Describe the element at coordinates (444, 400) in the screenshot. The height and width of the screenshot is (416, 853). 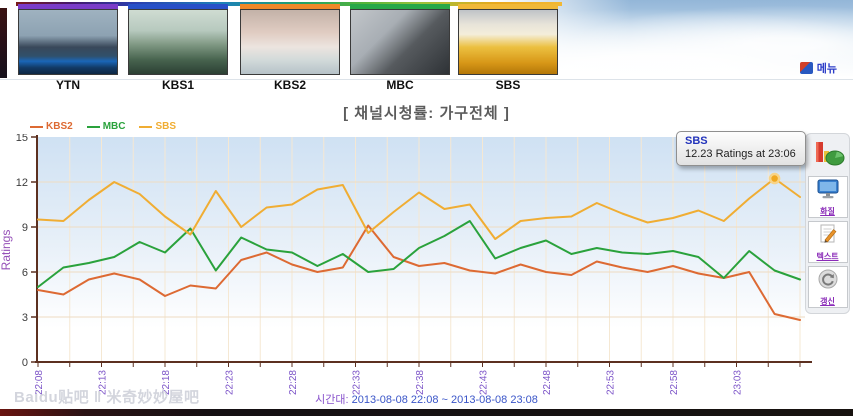
I see `time-range-value: 2013-08-08 22:08 ~ 2013-08-08 23:08` at that location.